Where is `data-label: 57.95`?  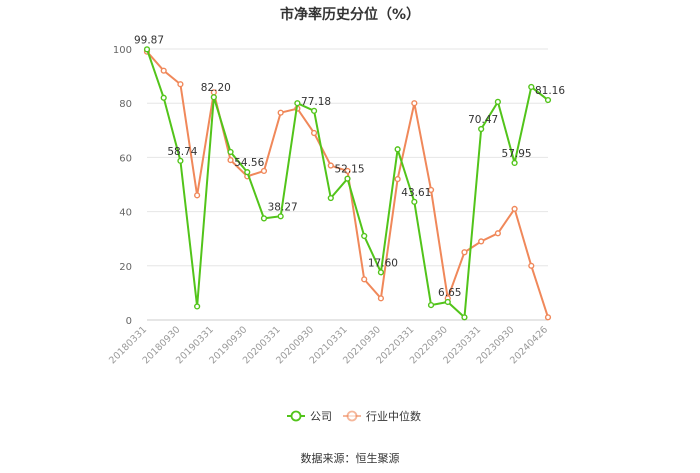 data-label: 57.95 is located at coordinates (517, 154).